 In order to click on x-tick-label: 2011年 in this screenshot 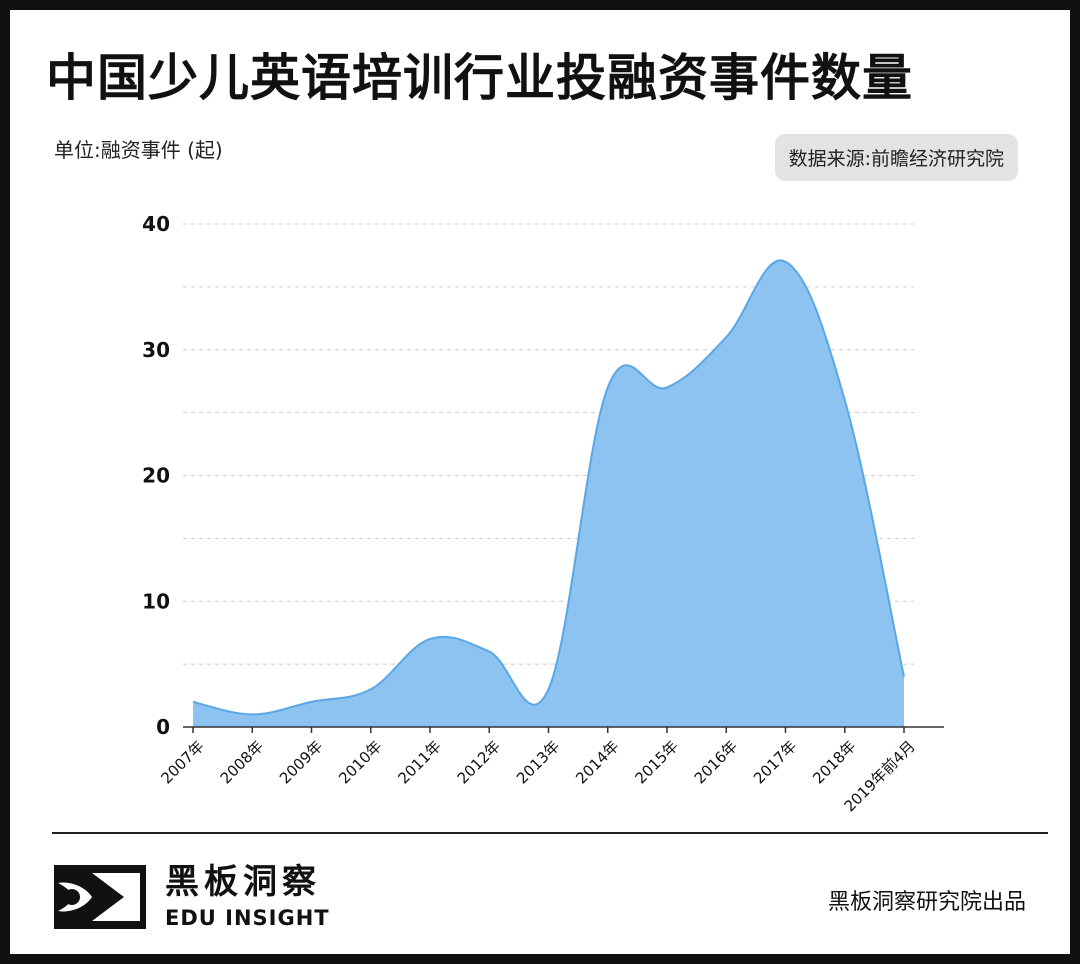, I will do `click(419, 762)`.